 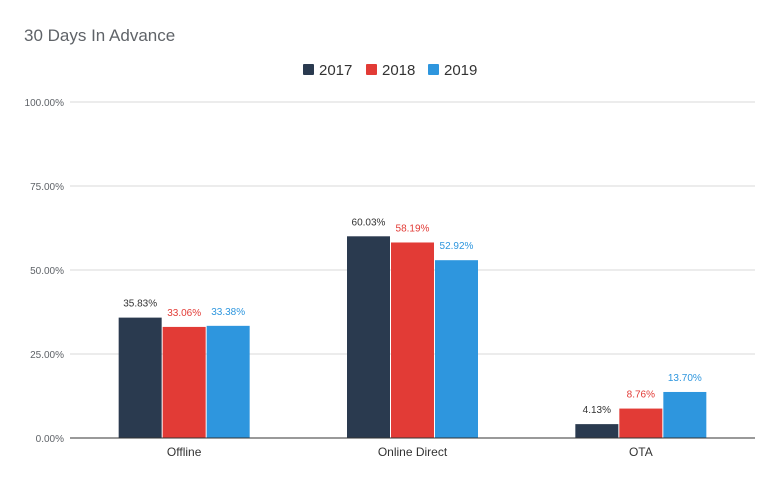 I want to click on data-label: 33.06%, so click(x=184, y=313).